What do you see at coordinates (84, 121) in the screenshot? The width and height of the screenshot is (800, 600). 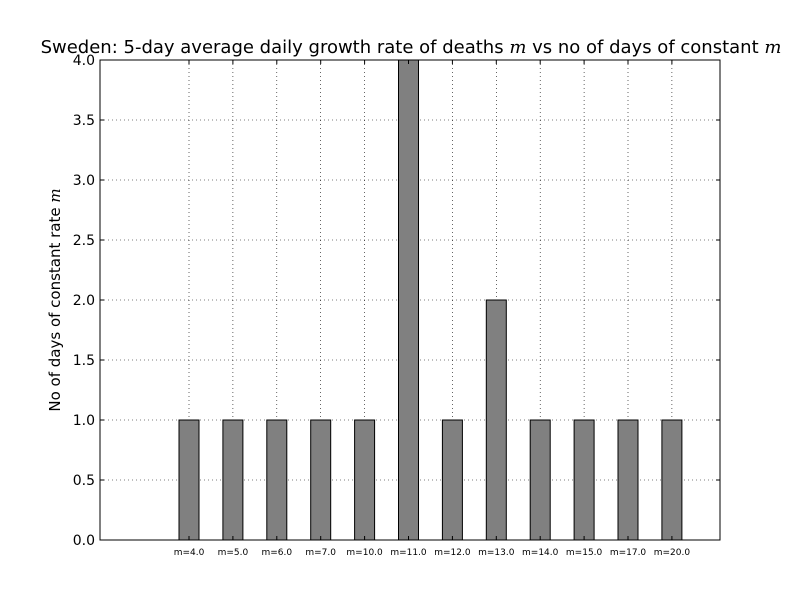 I see `y-tick-label-7: 3.5` at bounding box center [84, 121].